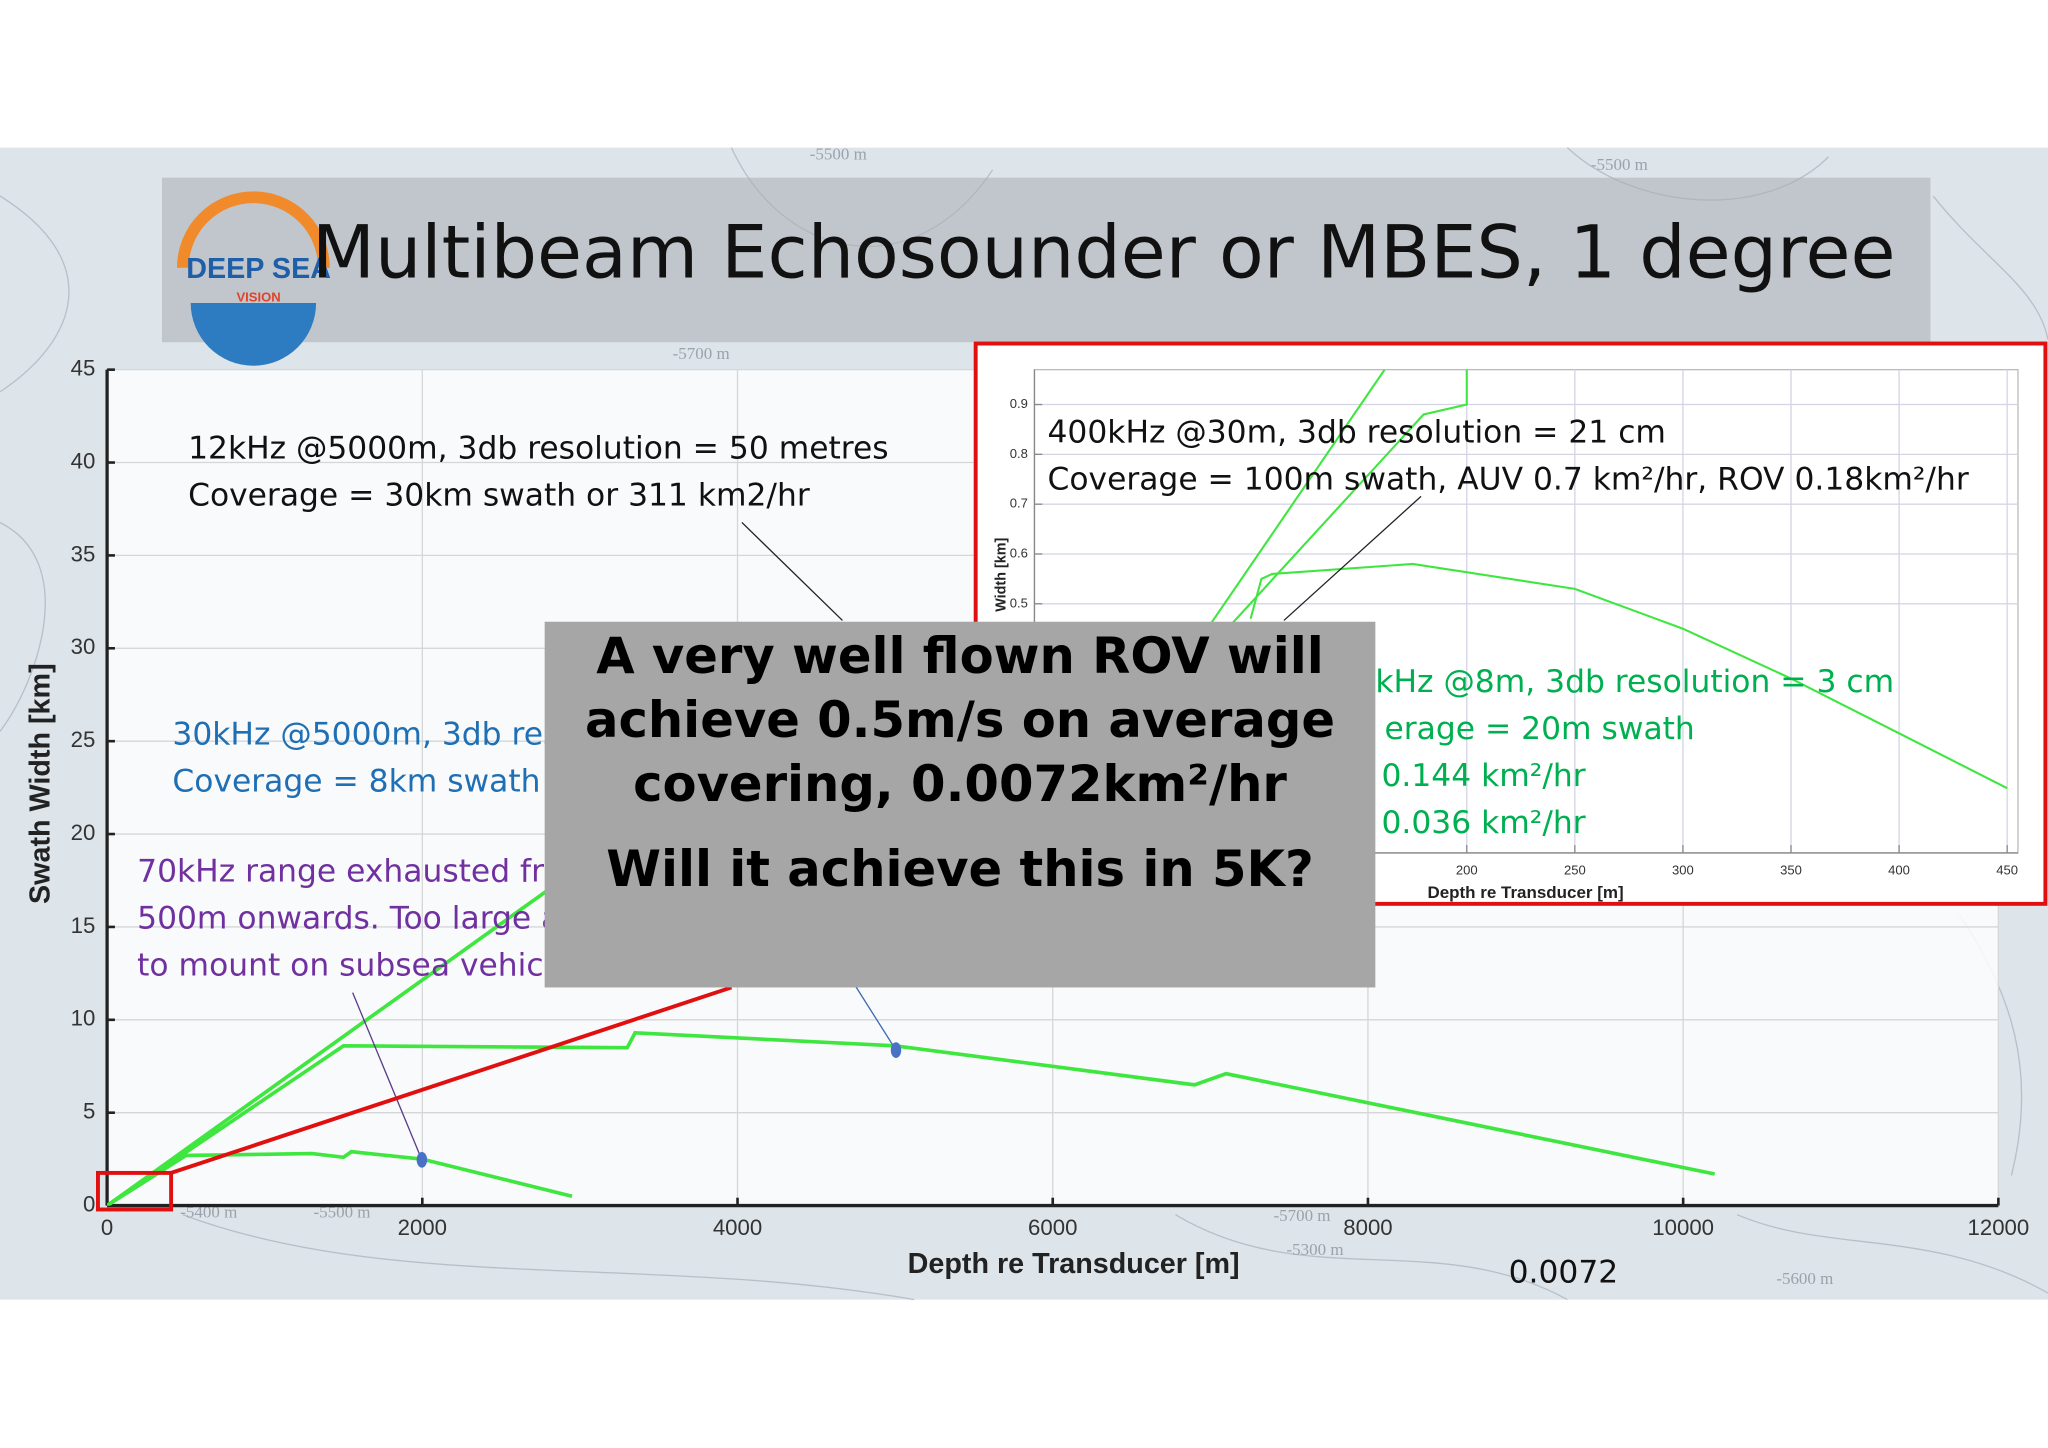 The image size is (2048, 1448). I want to click on map-label: -5600 m, so click(1804, 1278).